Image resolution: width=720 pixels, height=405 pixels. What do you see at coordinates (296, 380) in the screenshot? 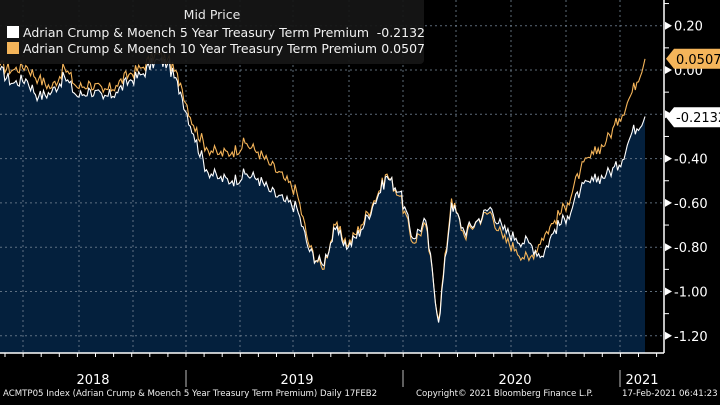
I see `x-year-label: 2019` at bounding box center [296, 380].